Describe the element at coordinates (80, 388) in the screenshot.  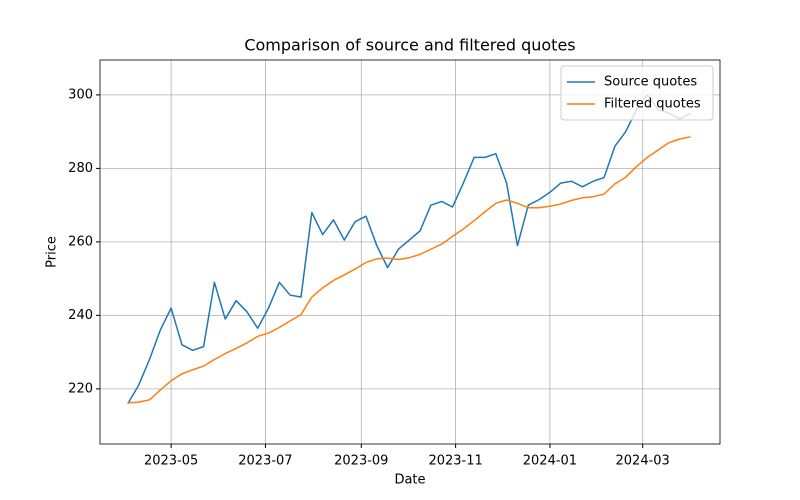
I see `y-tick-label: 220` at that location.